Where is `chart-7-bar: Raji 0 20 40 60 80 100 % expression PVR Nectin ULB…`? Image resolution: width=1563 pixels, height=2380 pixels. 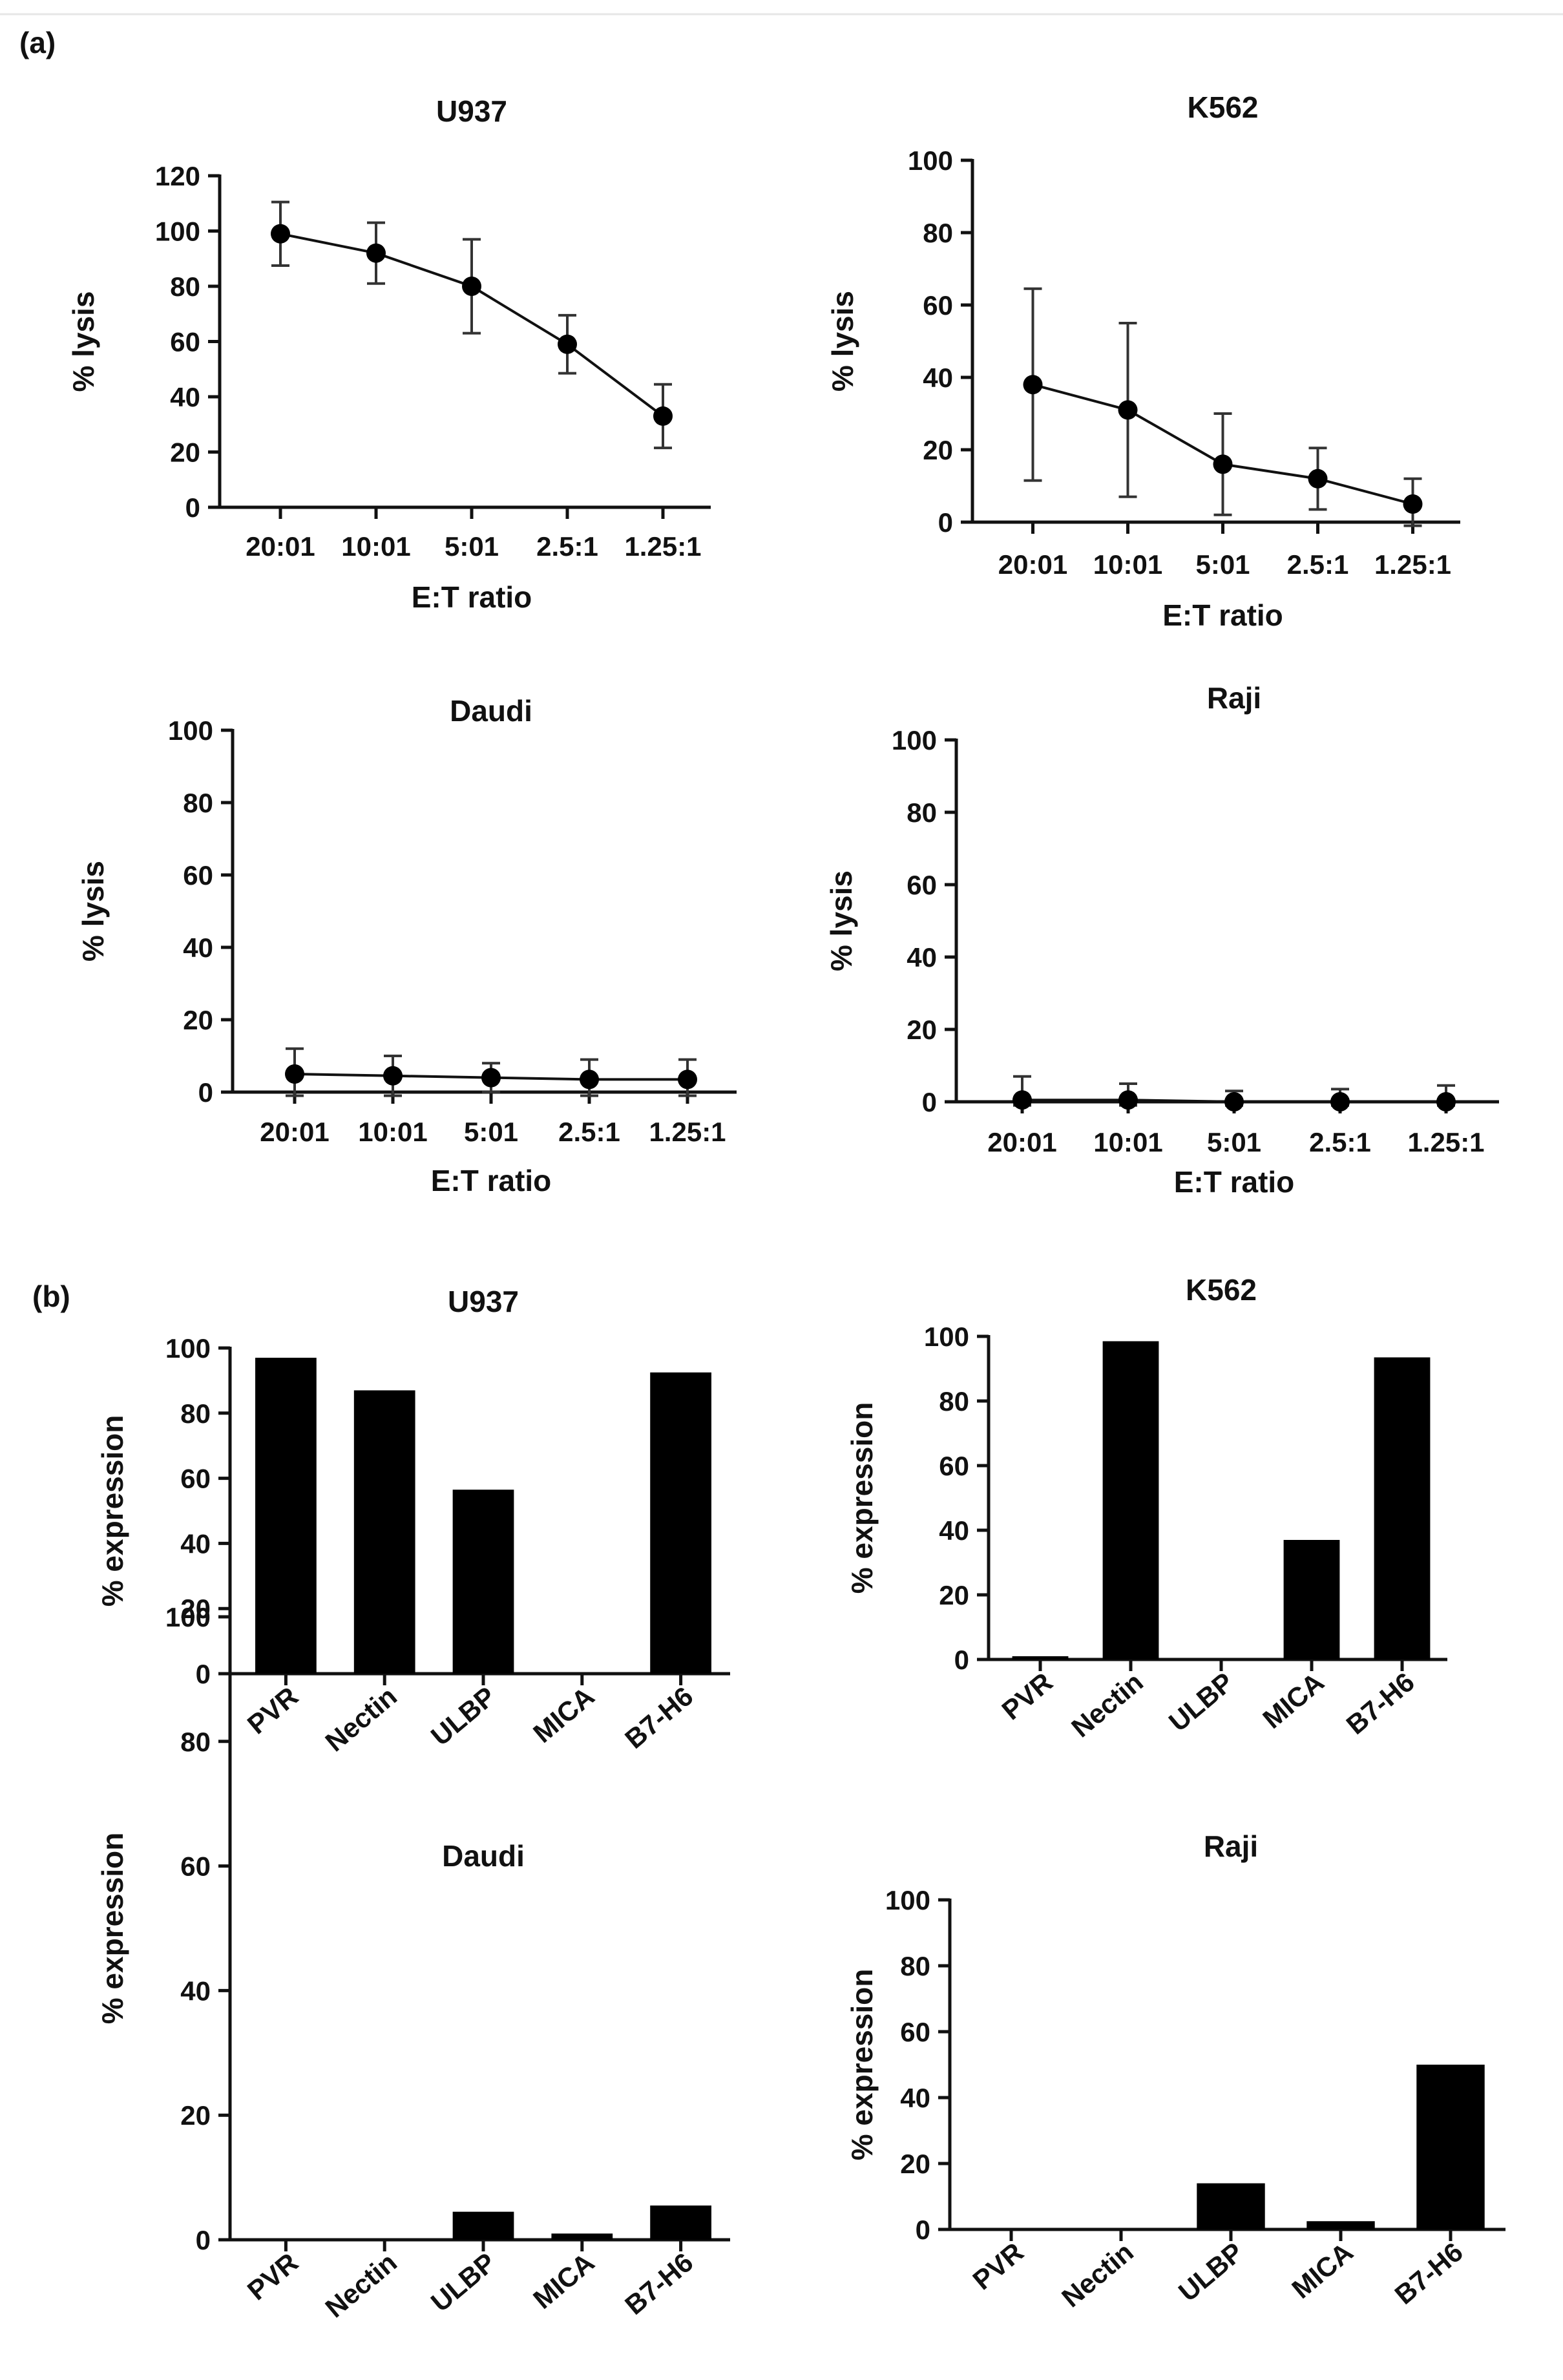
chart-7-bar: Raji 0 20 40 60 80 100 % expression PVR Nectin ULB… is located at coordinates (1175, 2071).